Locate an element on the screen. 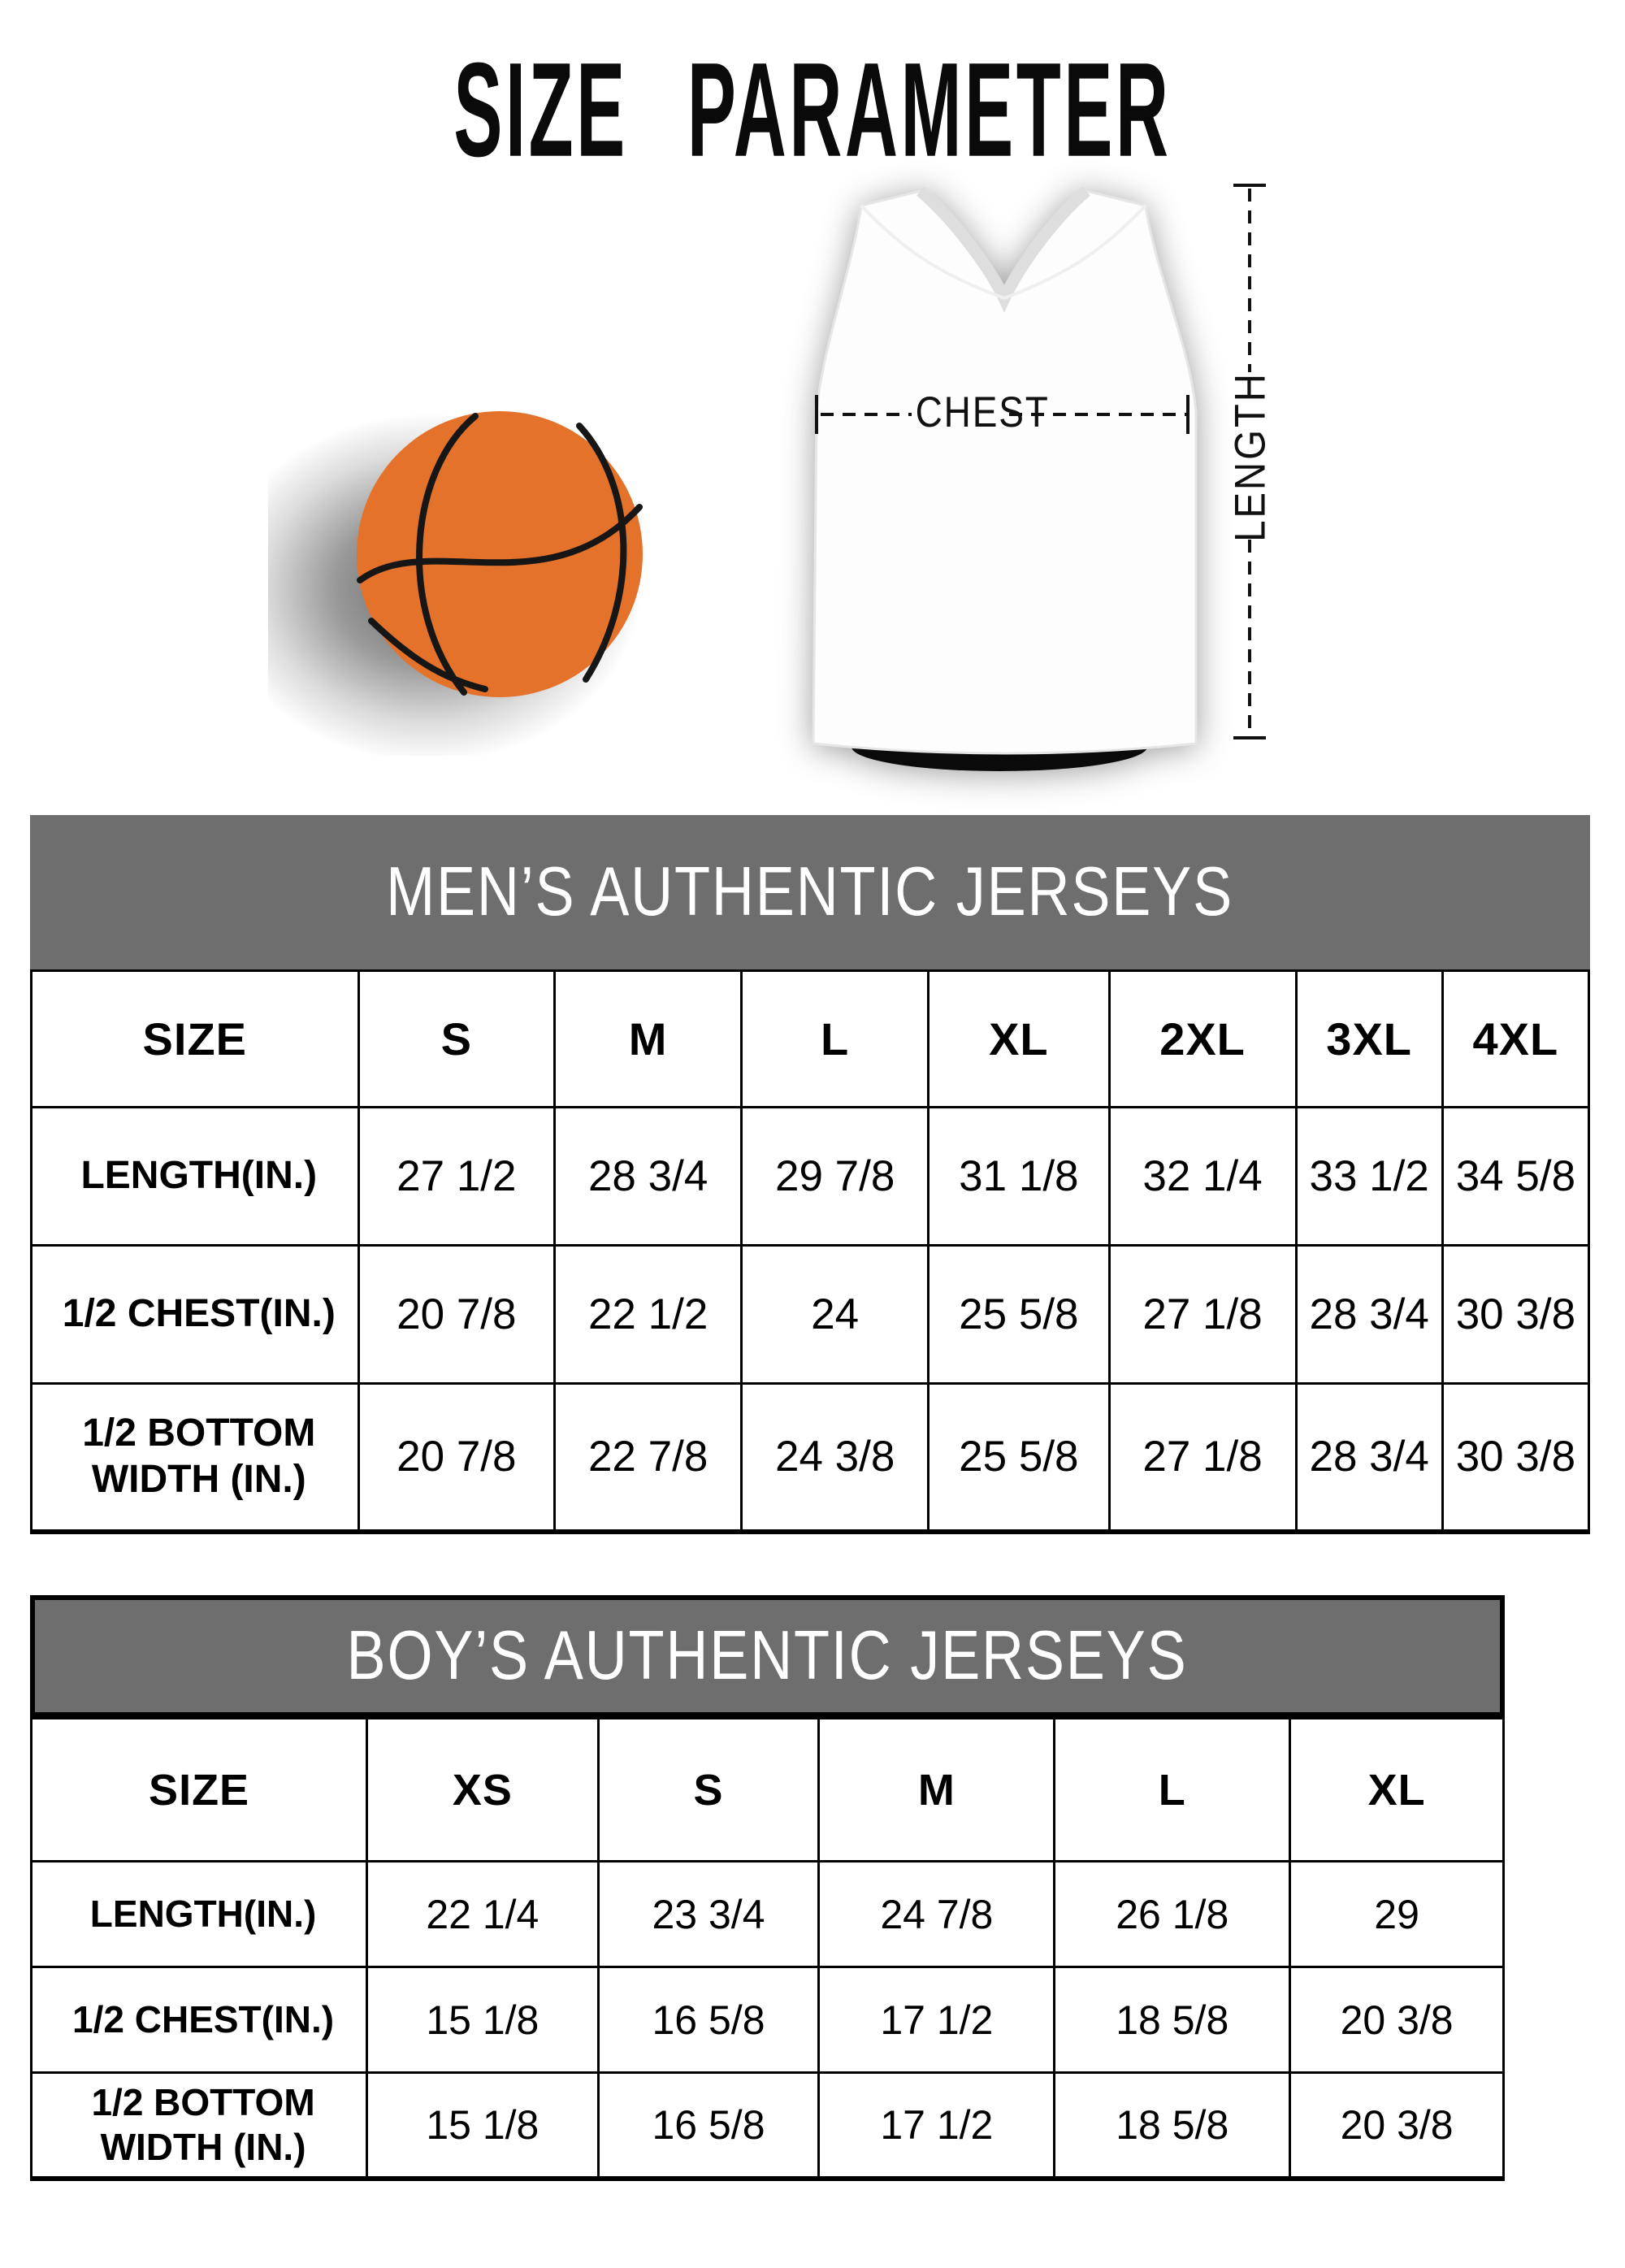 This screenshot has height=2268, width=1625. boys-header-band-title: BOY’S AUTHENTIC JERSEYS is located at coordinates (767, 1655).